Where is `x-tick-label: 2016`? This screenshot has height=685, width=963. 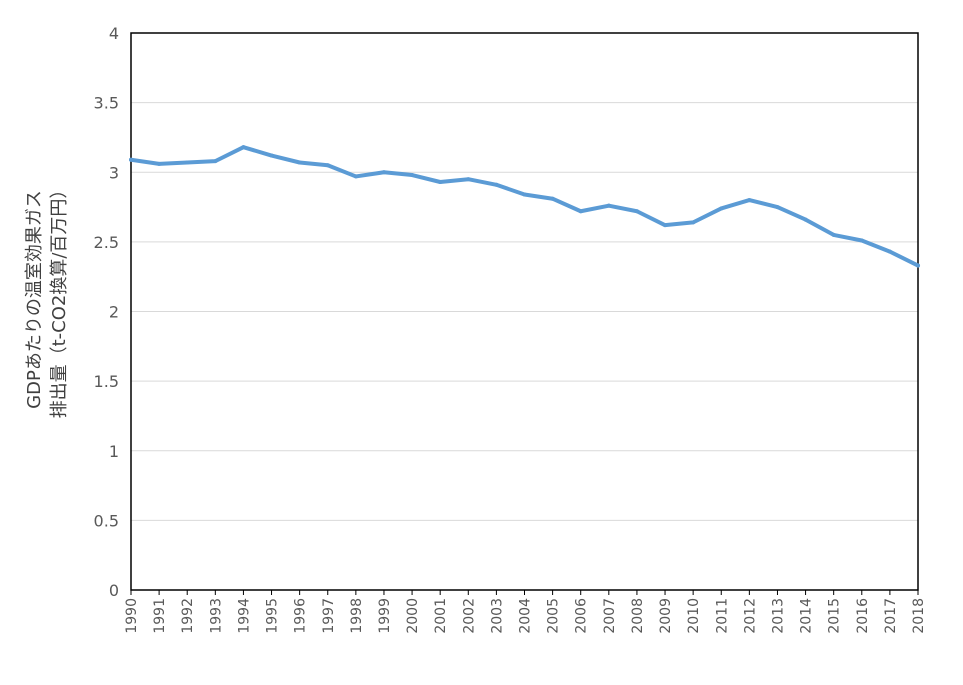
x-tick-label: 2016 is located at coordinates (863, 616).